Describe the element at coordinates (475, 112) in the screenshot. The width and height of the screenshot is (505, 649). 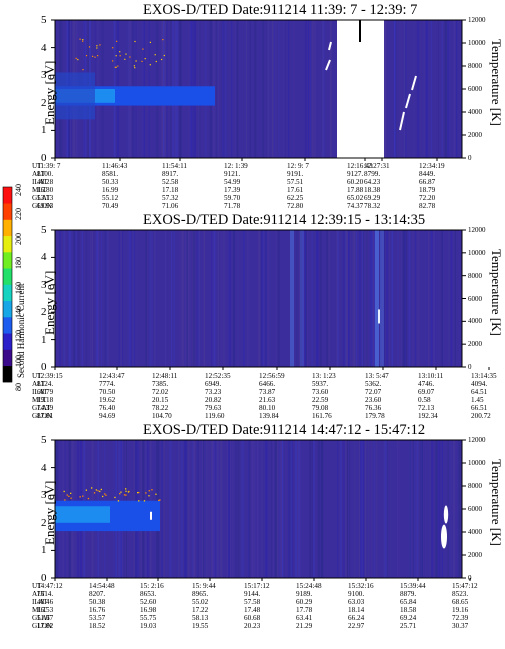
I see `y2-tick-label: 4000` at that location.